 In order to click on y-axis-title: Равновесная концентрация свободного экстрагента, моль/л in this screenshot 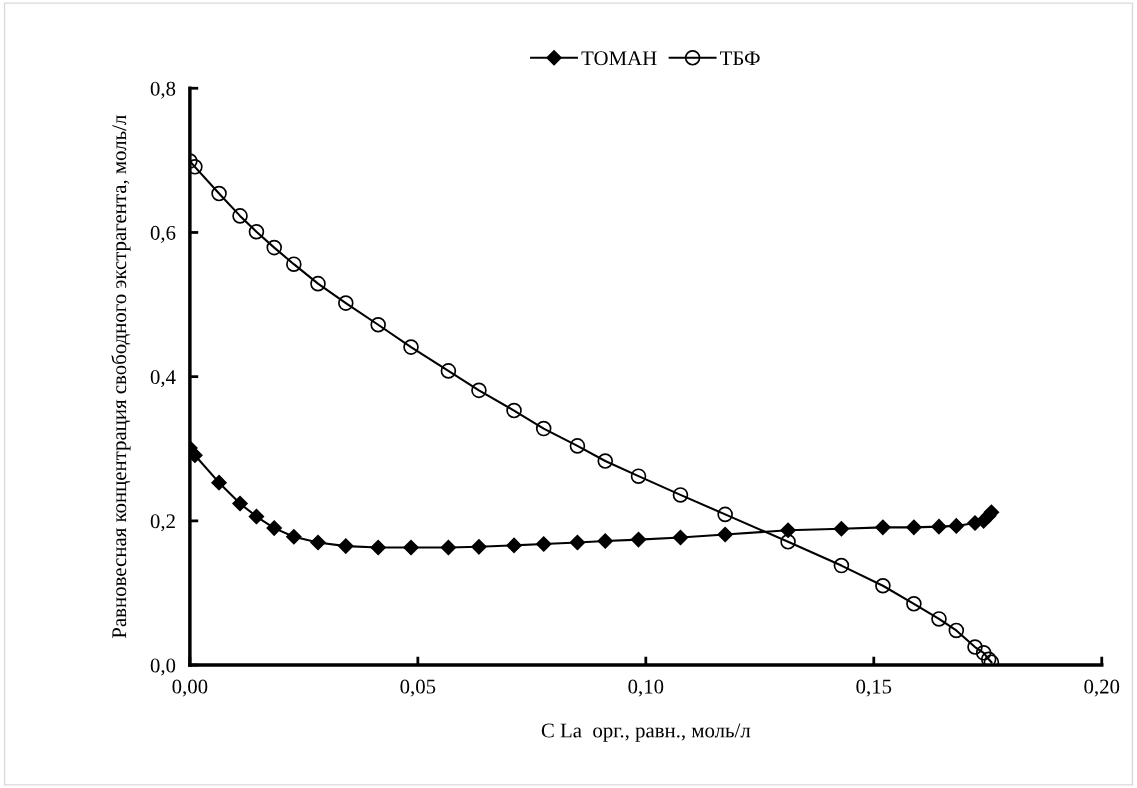, I will do `click(121, 377)`.